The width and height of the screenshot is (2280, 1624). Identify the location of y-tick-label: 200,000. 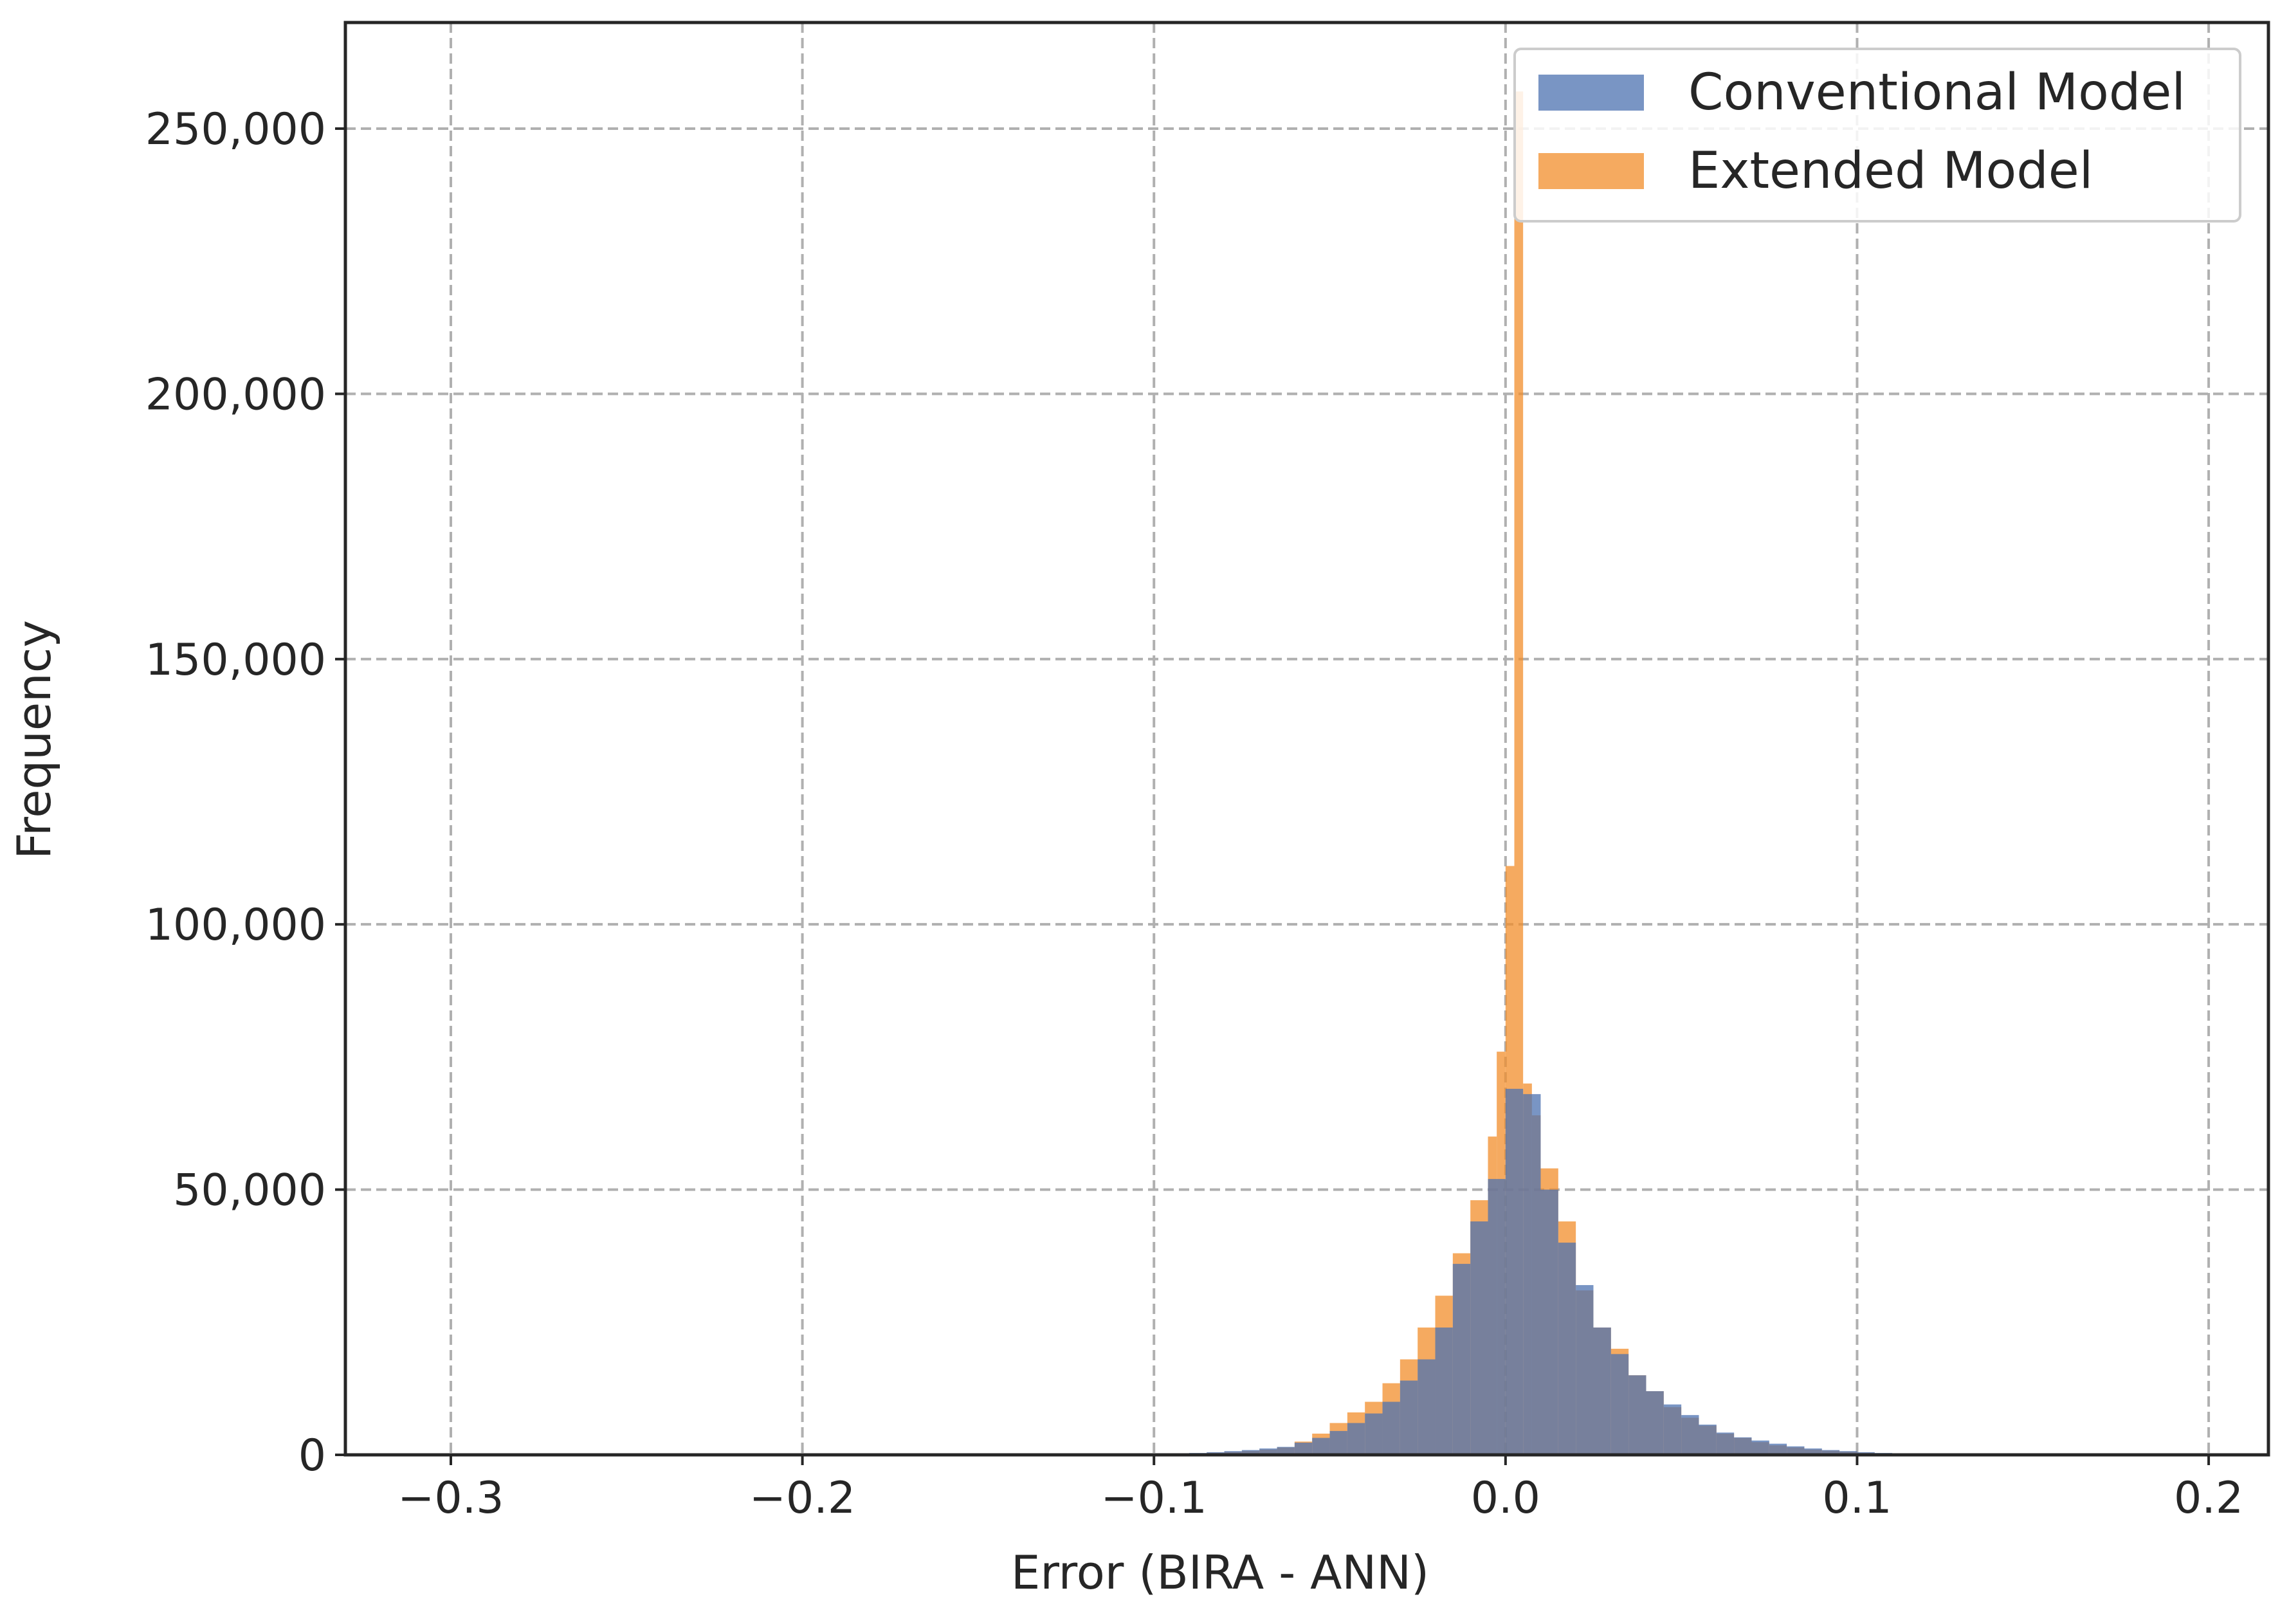
(235, 394).